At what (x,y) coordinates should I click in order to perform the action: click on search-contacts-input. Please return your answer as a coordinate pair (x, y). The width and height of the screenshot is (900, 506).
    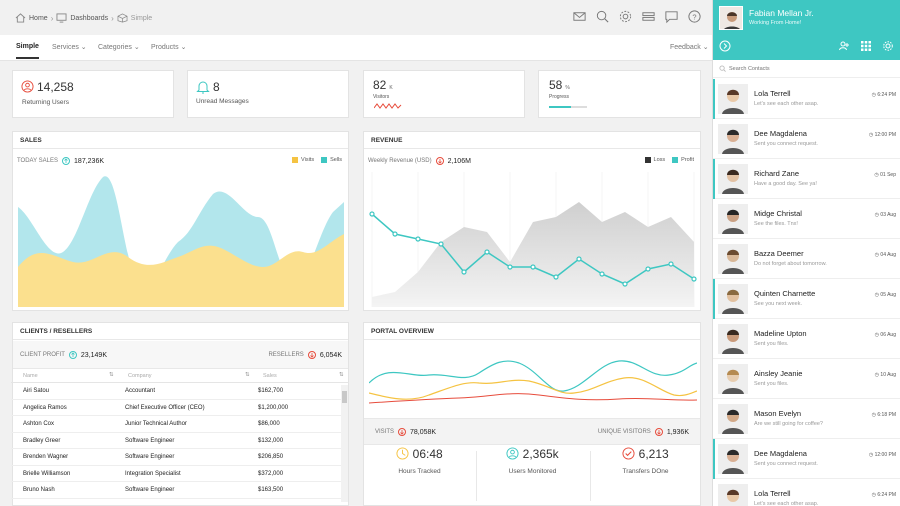
    Looking at the image, I should click on (811, 69).